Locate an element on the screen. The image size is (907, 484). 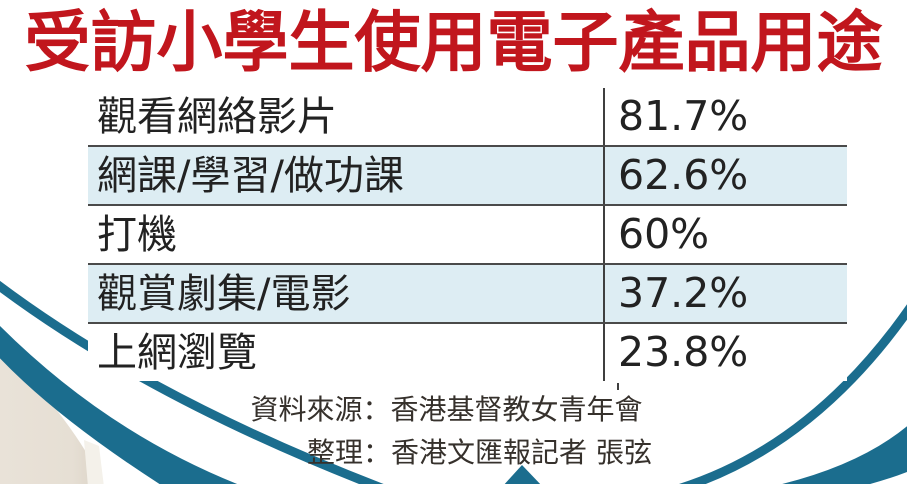
row-value: 62.6% is located at coordinates (725, 175).